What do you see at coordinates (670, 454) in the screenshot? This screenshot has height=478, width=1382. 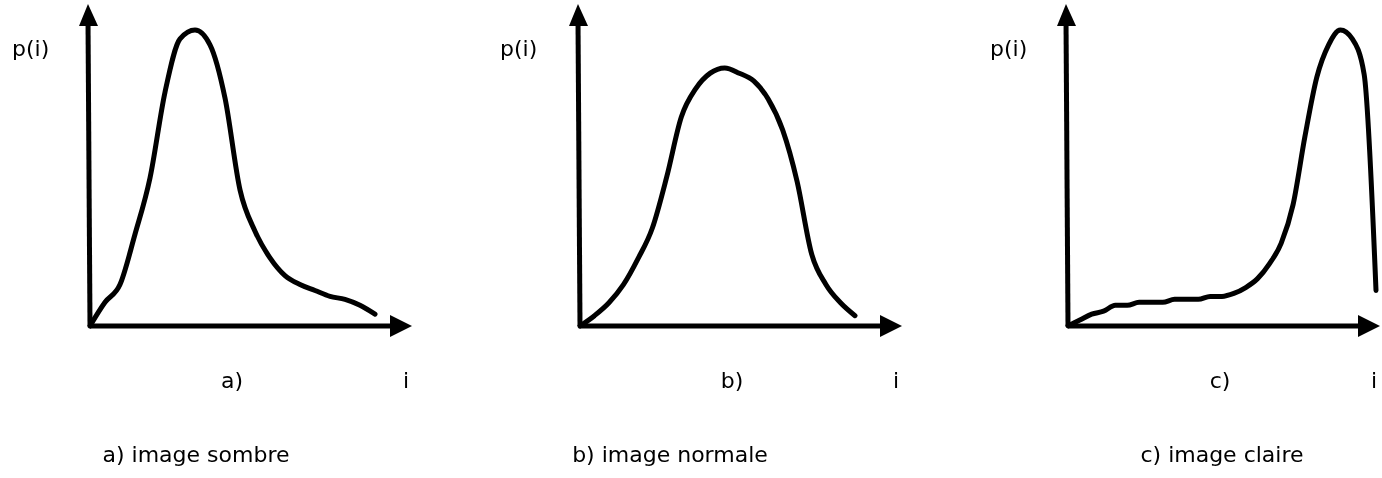 I see `text: b) image normale` at bounding box center [670, 454].